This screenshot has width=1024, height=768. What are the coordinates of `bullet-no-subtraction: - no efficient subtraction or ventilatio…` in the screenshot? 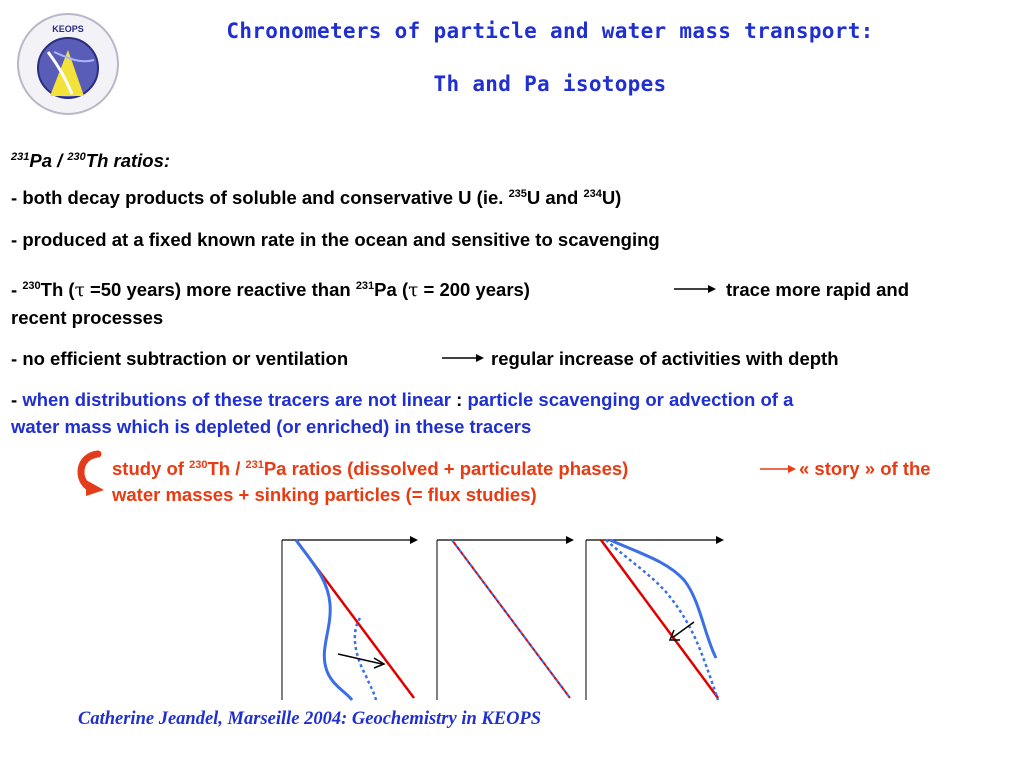 It's located at (180, 358).